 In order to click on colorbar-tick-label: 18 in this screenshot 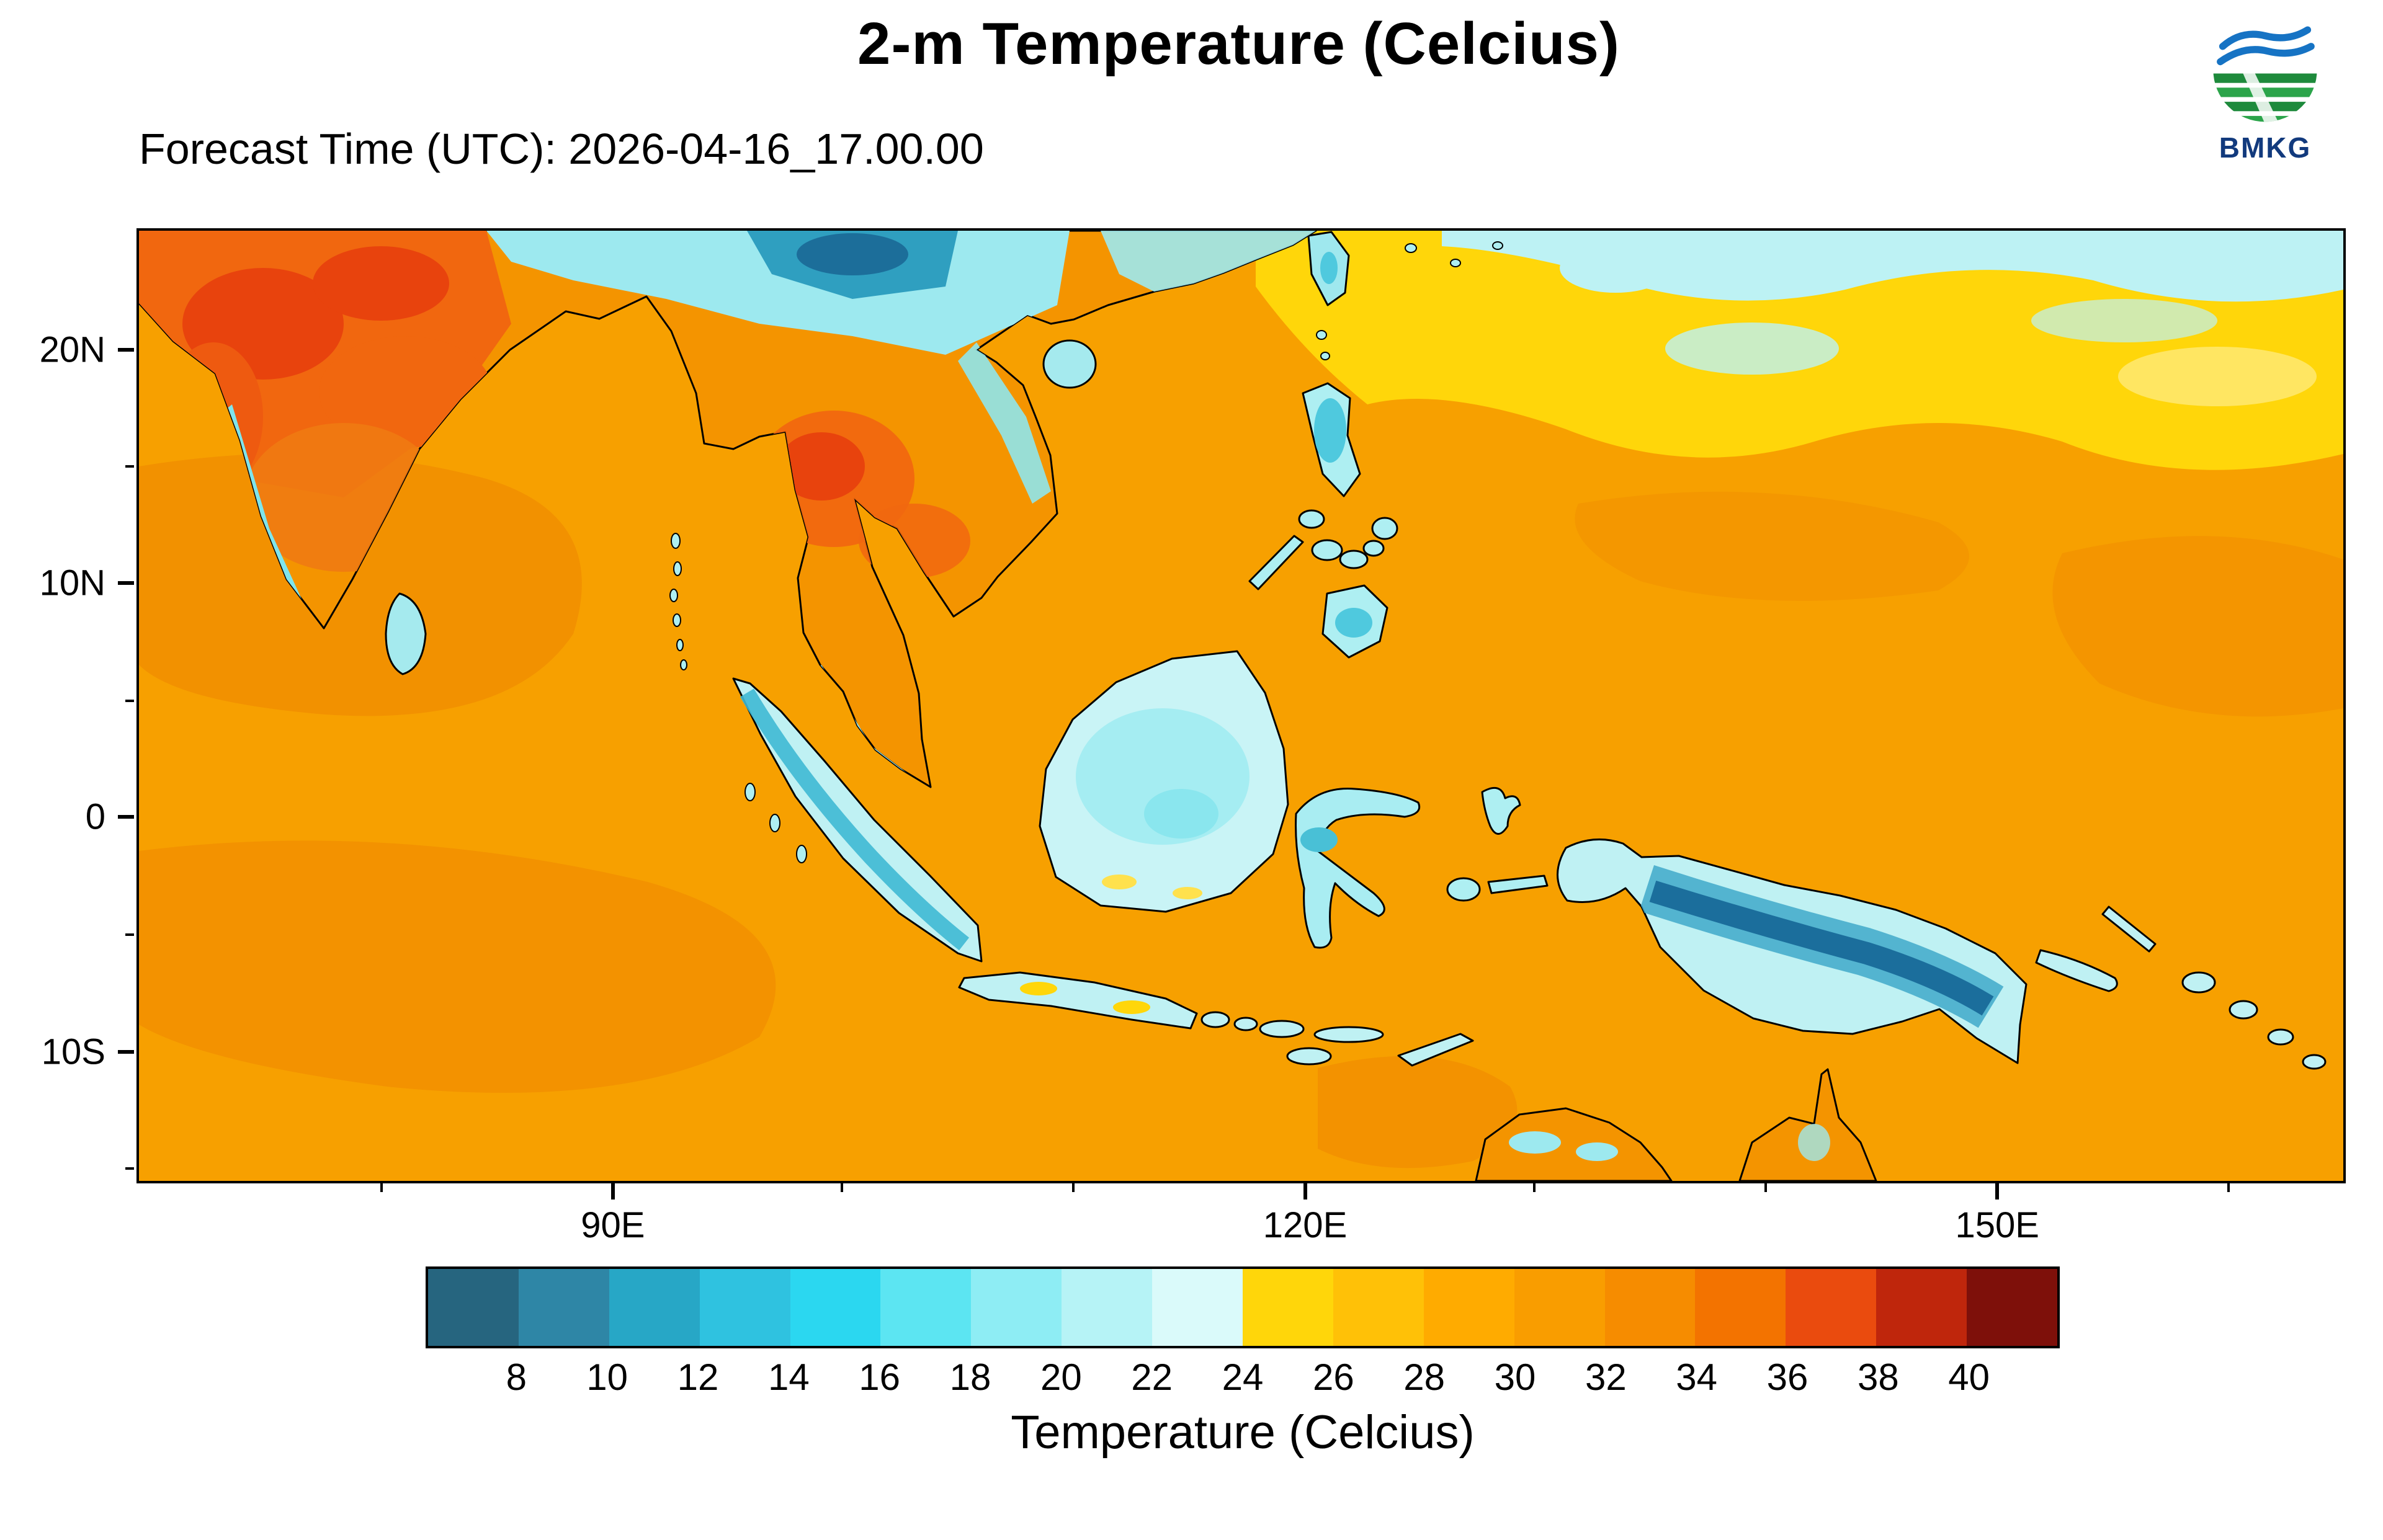, I will do `click(970, 1377)`.